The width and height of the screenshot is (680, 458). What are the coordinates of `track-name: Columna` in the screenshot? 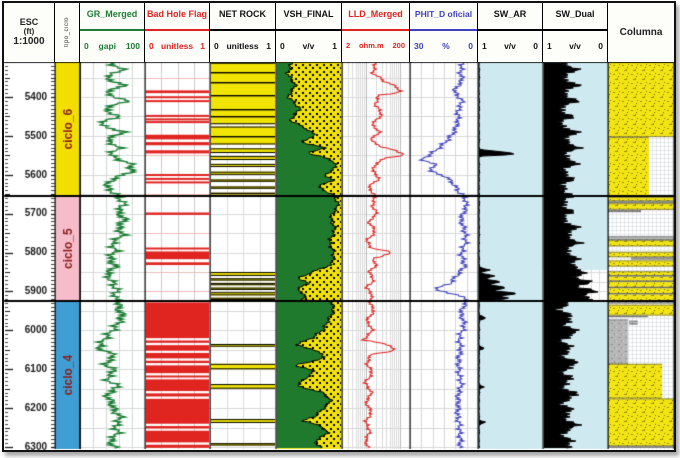 It's located at (641, 32).